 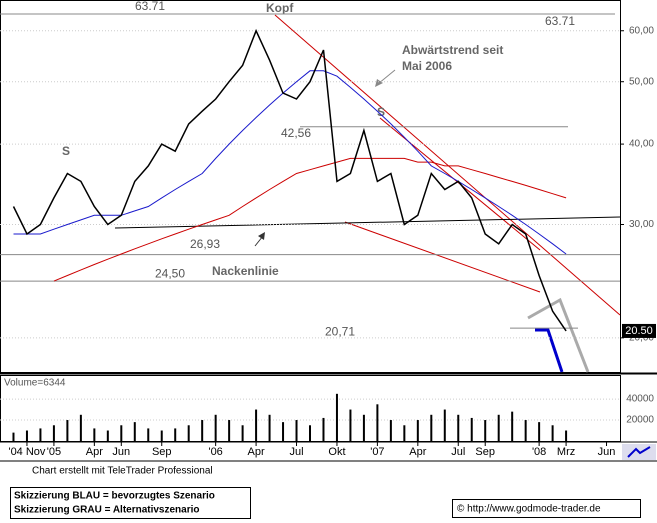 What do you see at coordinates (641, 224) in the screenshot?
I see `y-tick-label: 30,00` at bounding box center [641, 224].